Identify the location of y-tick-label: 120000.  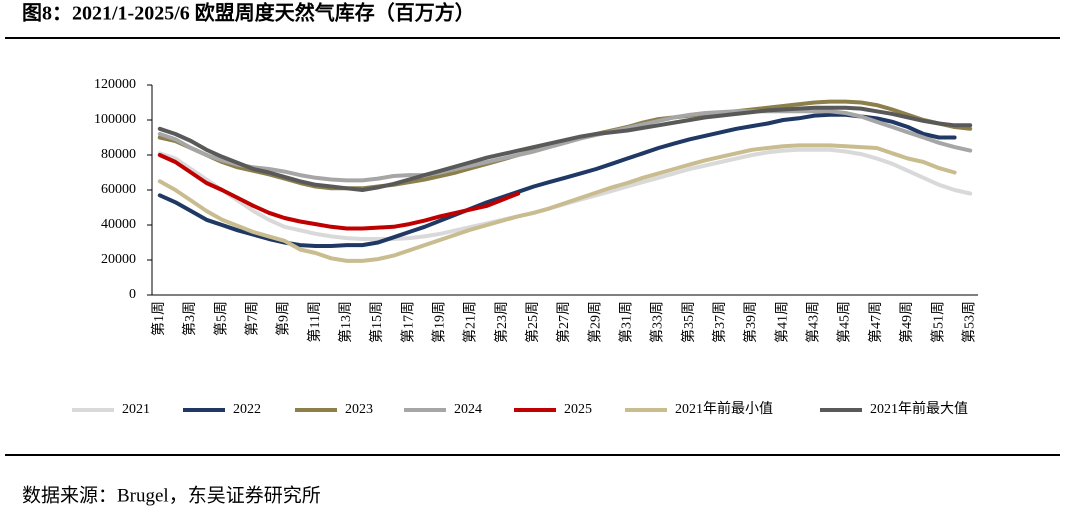
(115, 84).